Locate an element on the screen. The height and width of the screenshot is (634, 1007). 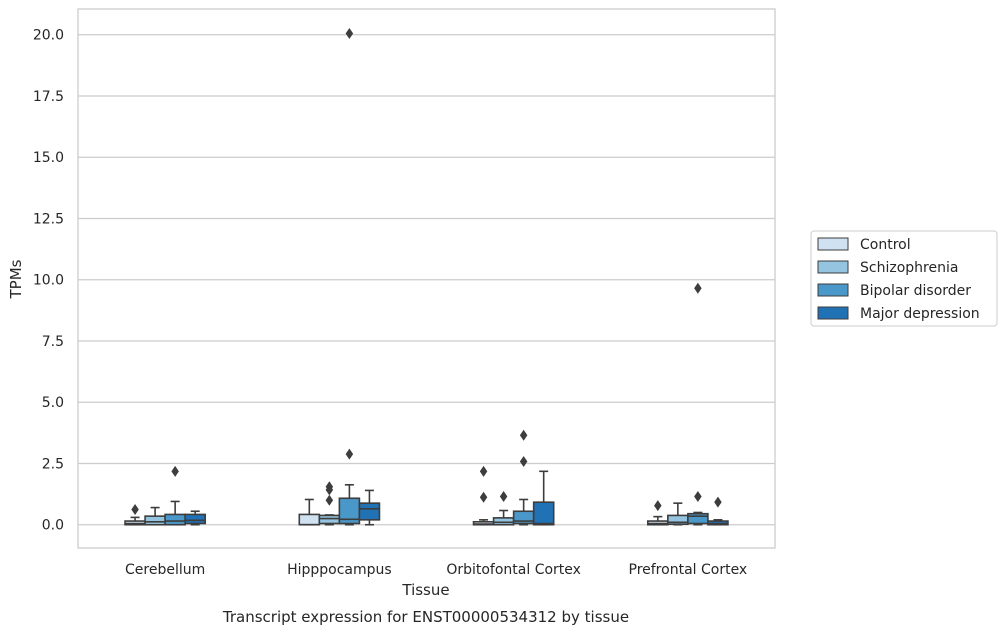
y-tick-label: 20.0 is located at coordinates (48, 36).